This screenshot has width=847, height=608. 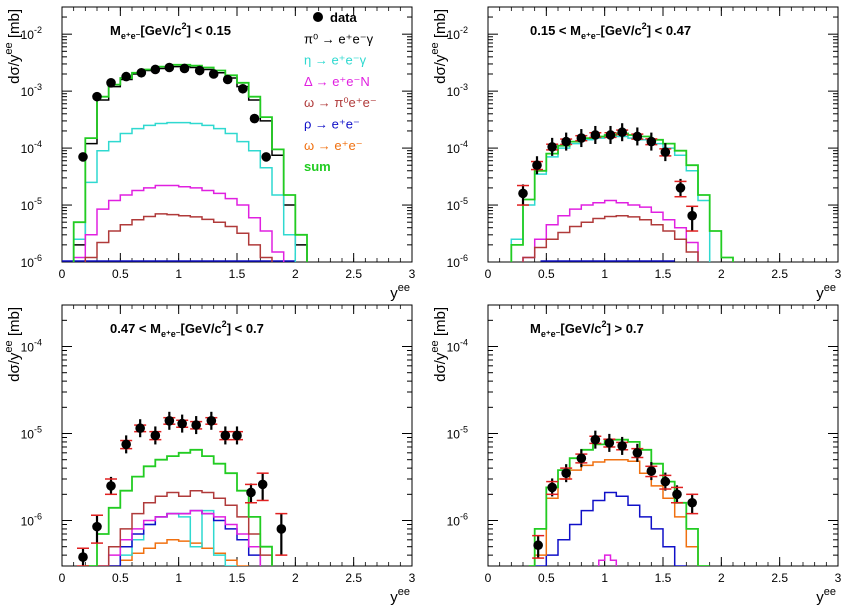 I want to click on legend-entry: η → e⁺e⁻γ, so click(x=335, y=60).